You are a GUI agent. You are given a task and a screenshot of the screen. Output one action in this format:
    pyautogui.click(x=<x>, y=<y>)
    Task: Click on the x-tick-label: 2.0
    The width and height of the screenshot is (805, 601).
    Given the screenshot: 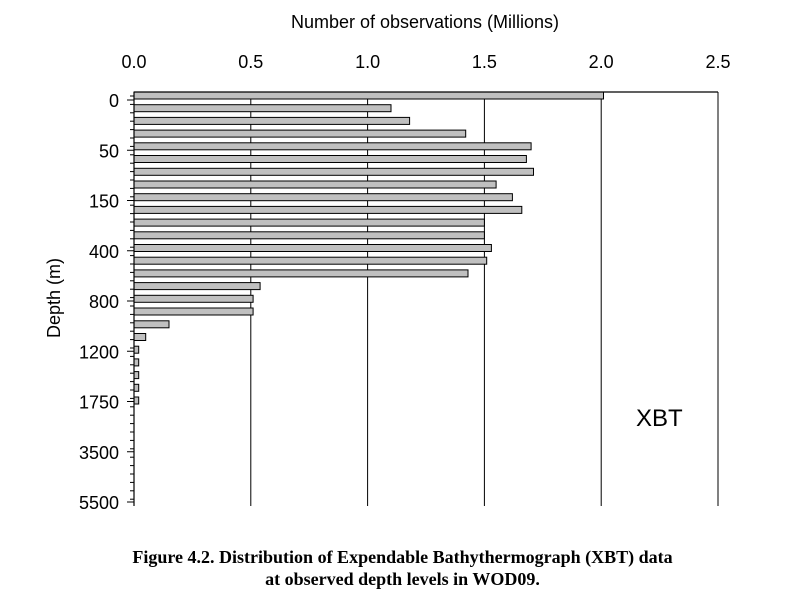 What is the action you would take?
    pyautogui.click(x=601, y=62)
    